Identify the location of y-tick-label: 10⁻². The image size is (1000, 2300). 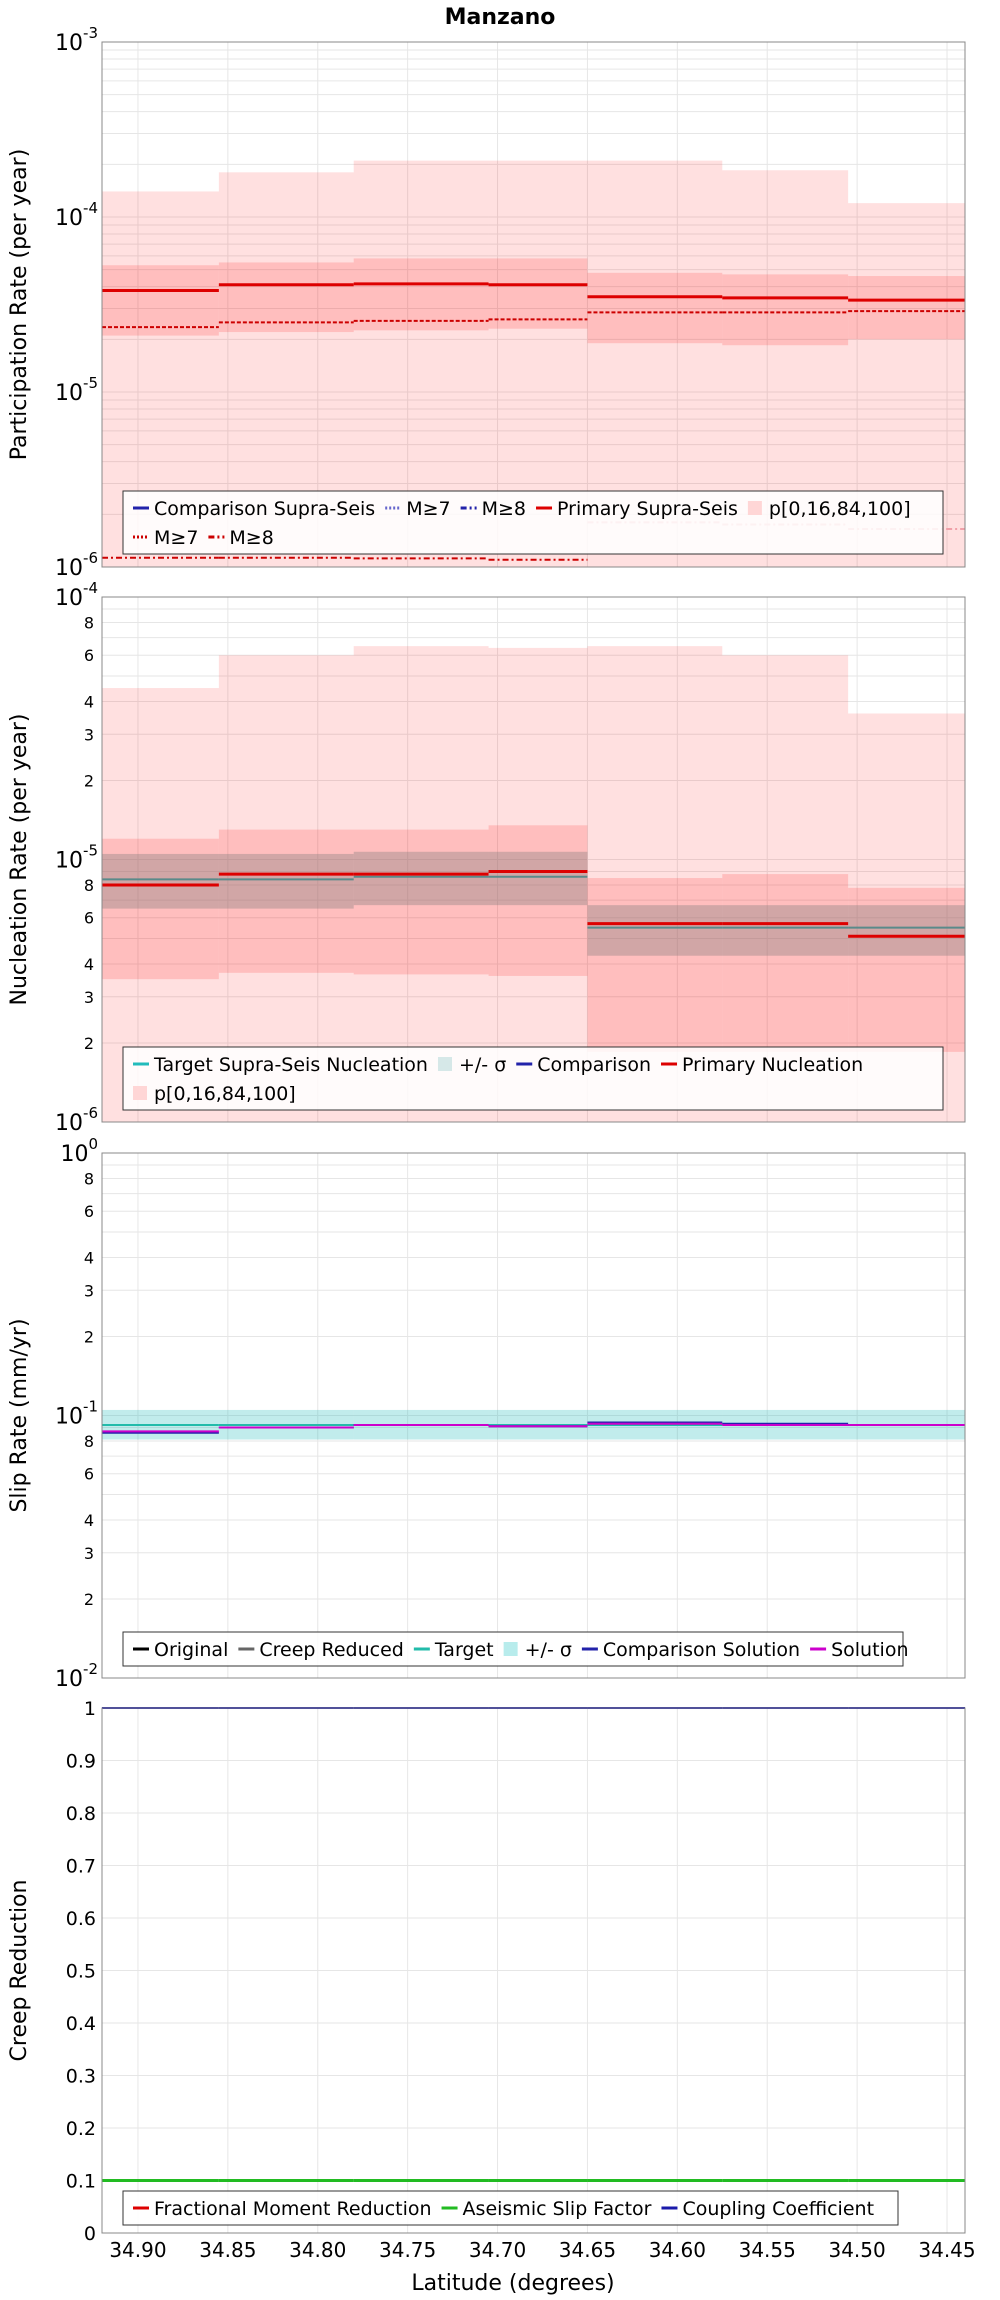
(76, 1676).